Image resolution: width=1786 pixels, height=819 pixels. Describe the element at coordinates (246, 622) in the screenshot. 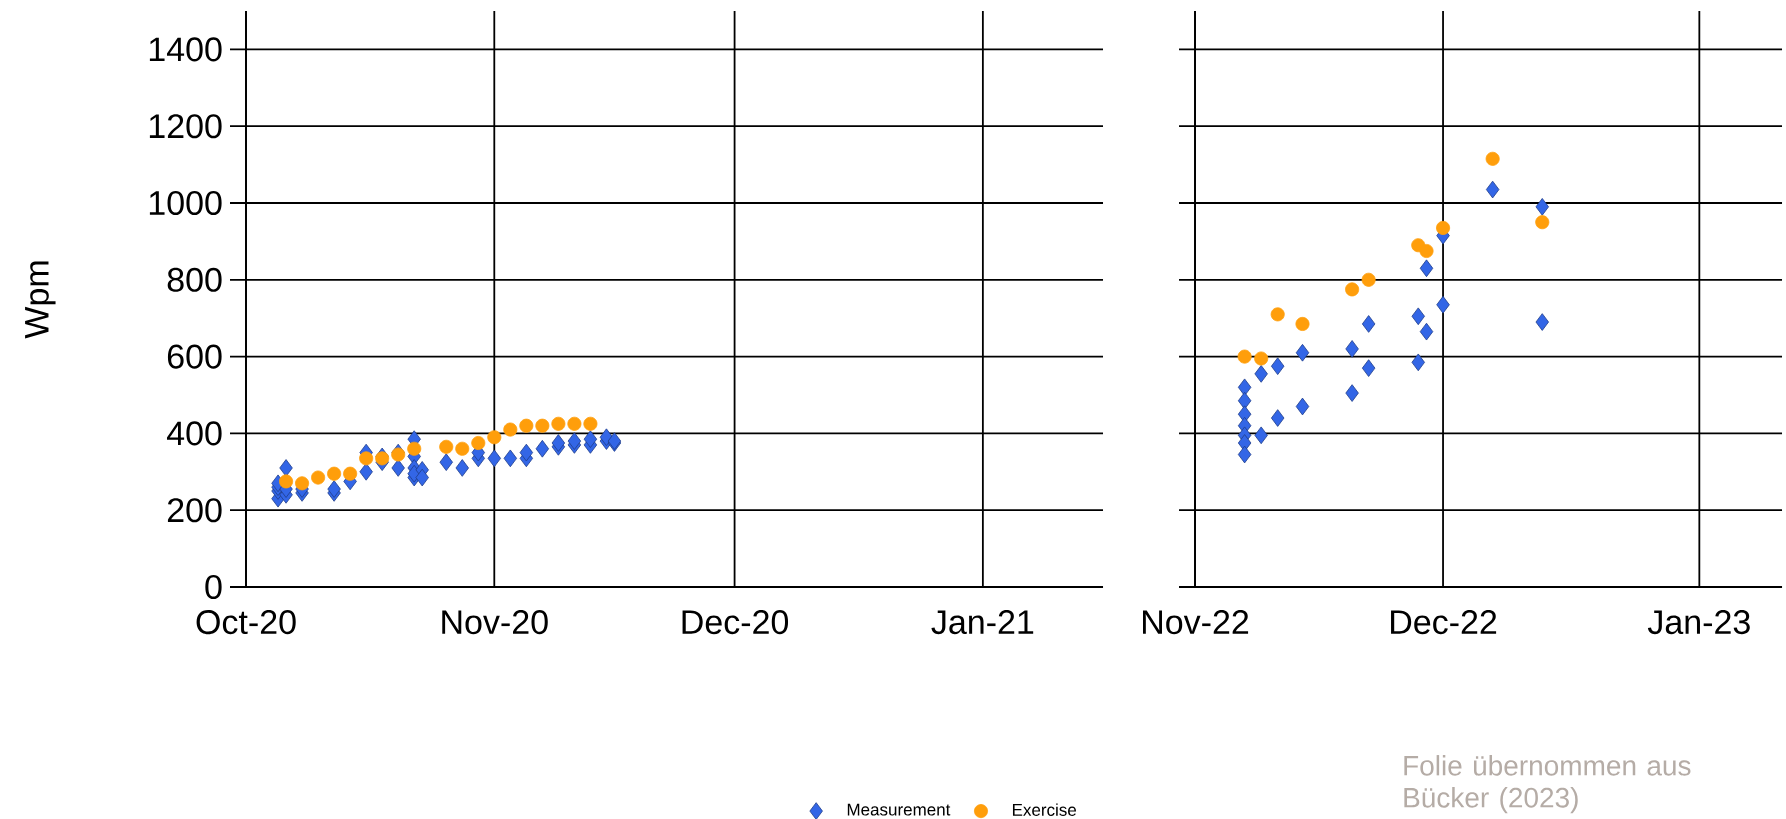

I see `x-tick-label: Oct-20` at that location.